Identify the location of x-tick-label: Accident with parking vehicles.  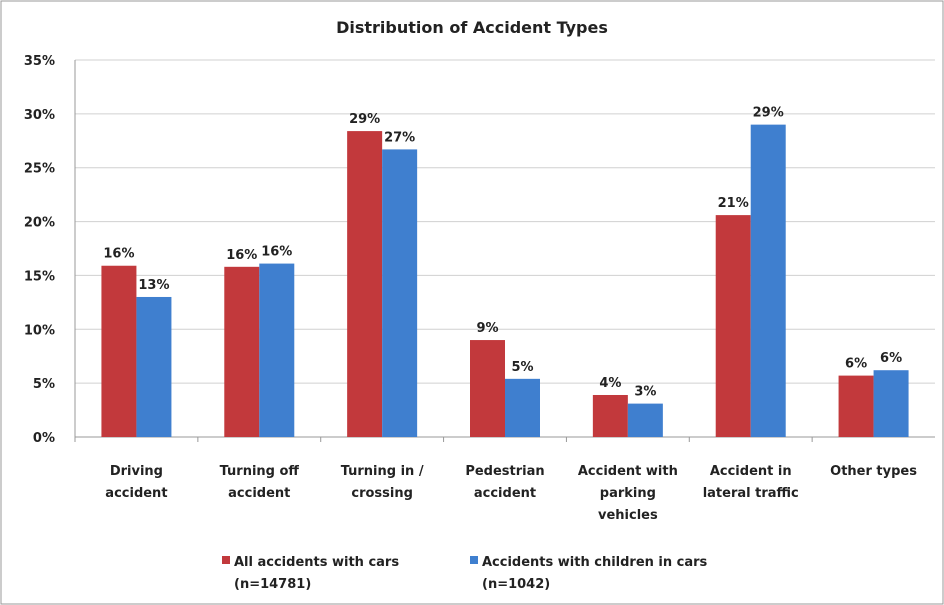
(628, 493).